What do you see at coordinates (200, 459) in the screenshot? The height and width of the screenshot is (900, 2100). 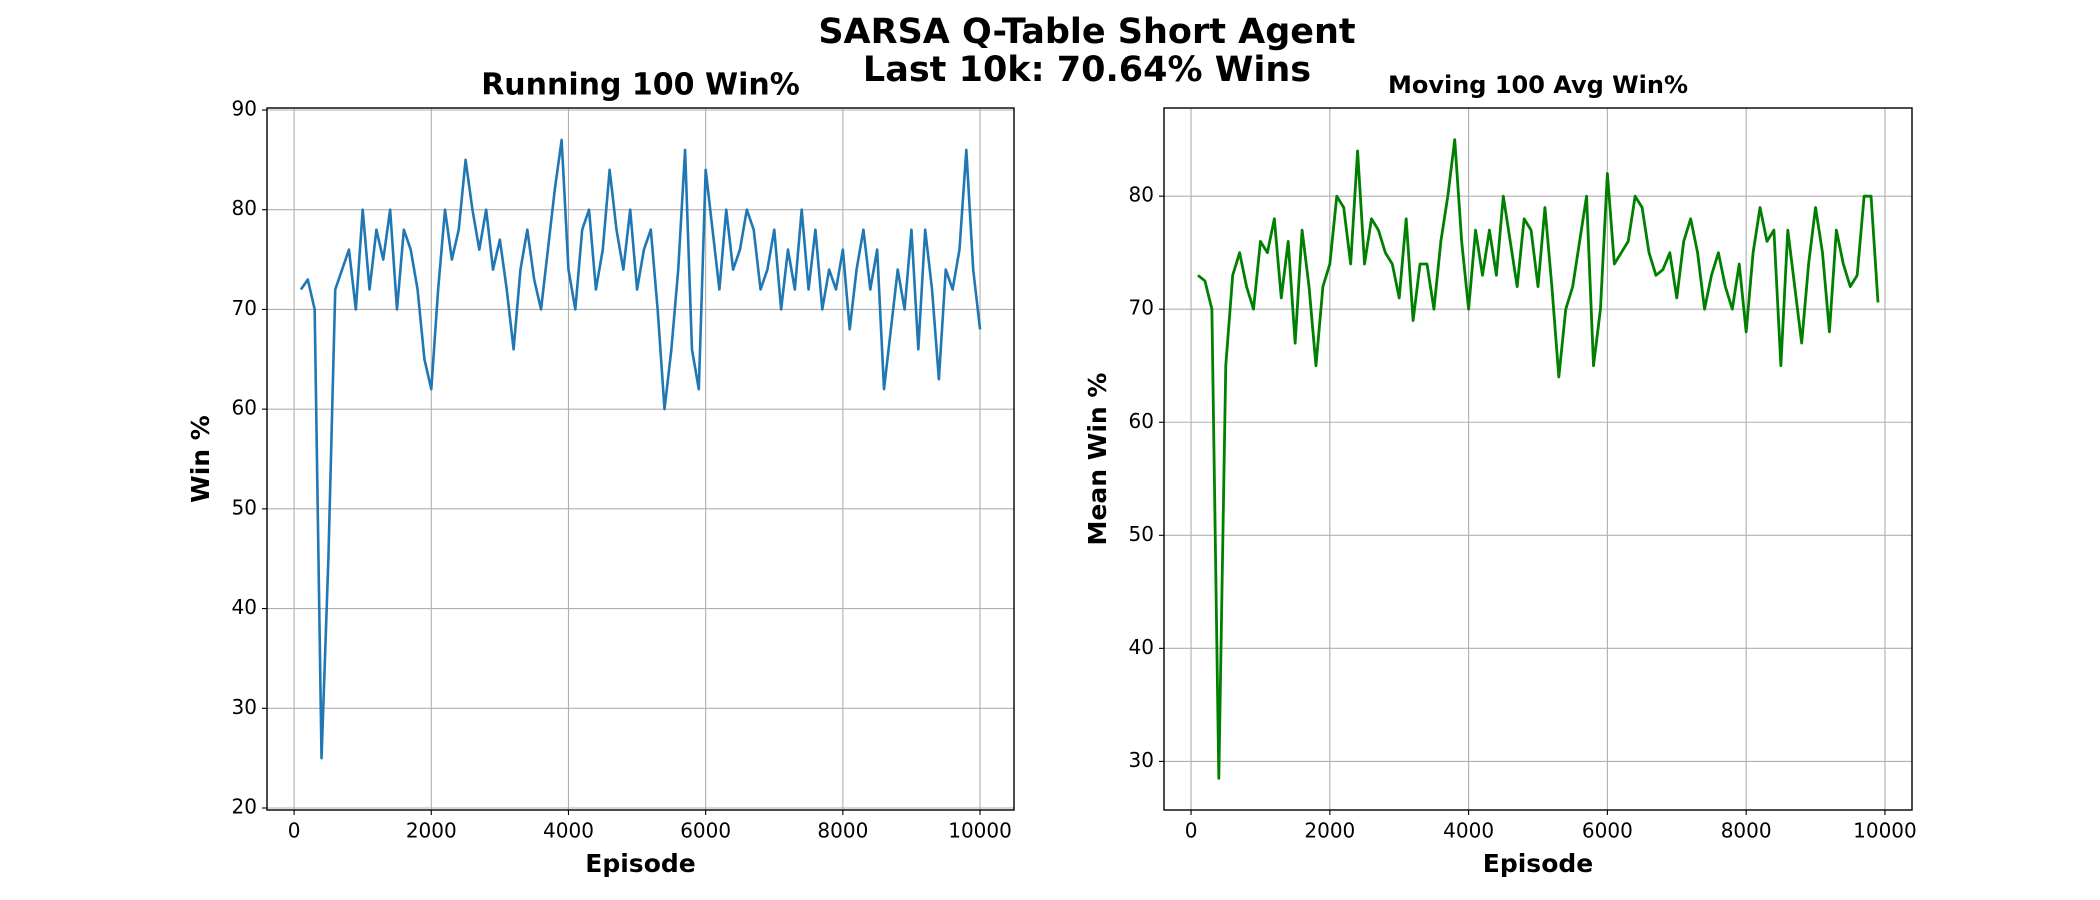 I see `y-axis-label: Win %` at bounding box center [200, 459].